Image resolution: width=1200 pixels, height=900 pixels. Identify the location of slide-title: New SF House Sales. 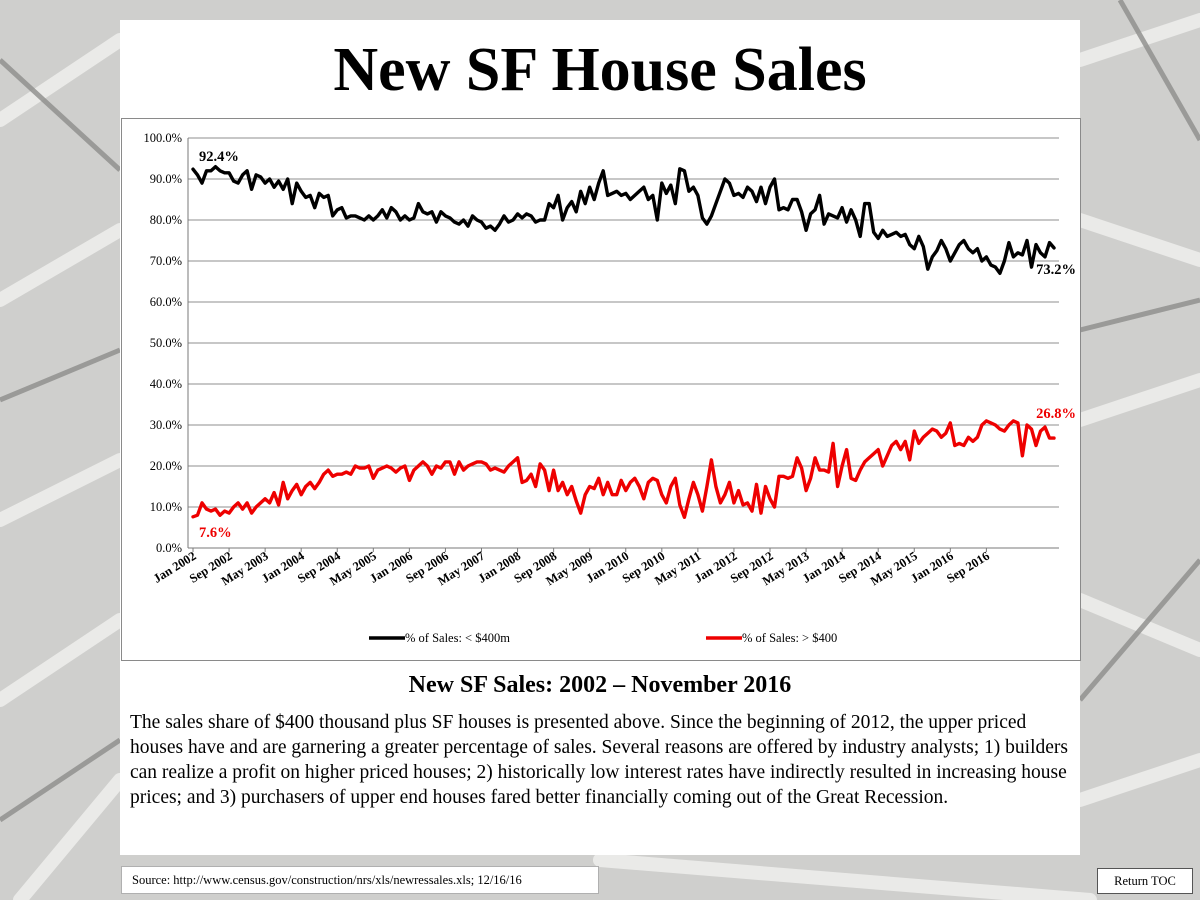
(600, 70).